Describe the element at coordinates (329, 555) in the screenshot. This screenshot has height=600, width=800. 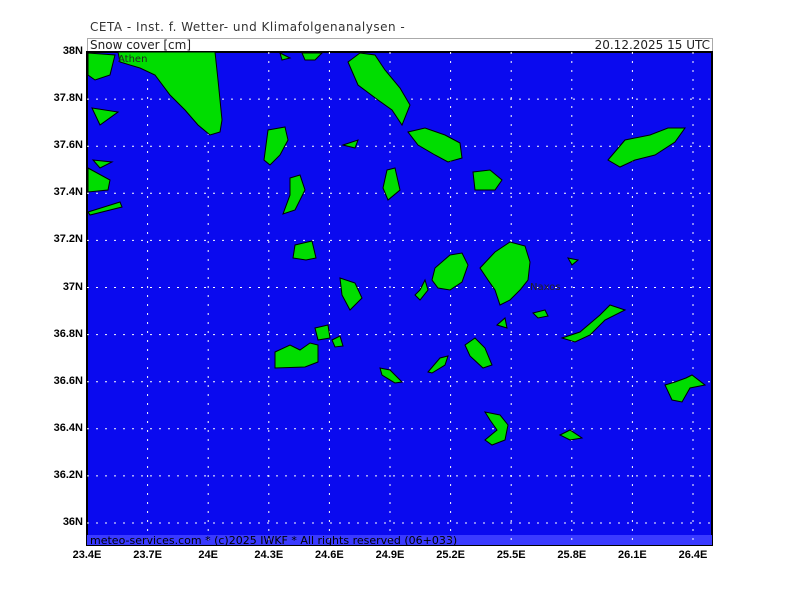
I see `lon-tick-label: 24.6E` at that location.